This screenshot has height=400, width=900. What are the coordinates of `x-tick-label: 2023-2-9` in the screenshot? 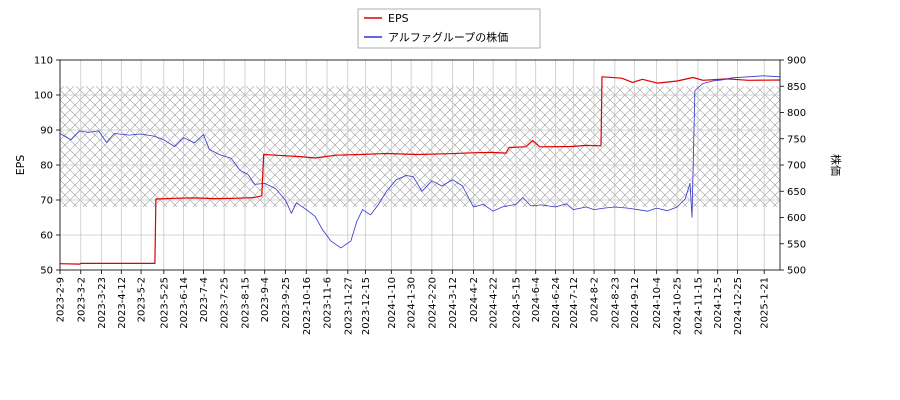 It's located at (61, 299).